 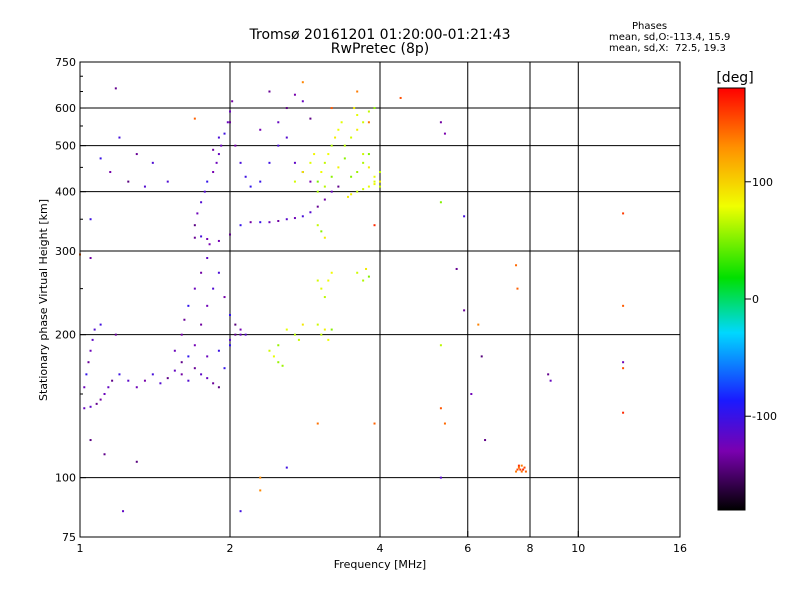 What do you see at coordinates (65, 108) in the screenshot?
I see `y-tick-label: 600` at bounding box center [65, 108].